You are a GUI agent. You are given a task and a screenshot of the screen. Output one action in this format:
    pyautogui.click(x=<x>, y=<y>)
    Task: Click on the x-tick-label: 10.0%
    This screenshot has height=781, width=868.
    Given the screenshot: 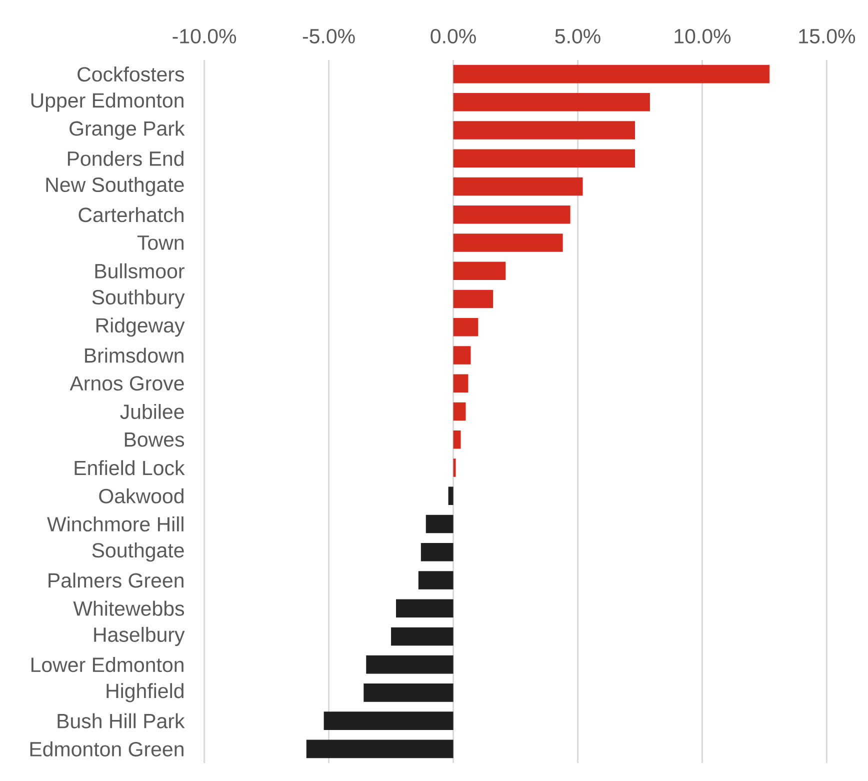 What is the action you would take?
    pyautogui.click(x=702, y=36)
    